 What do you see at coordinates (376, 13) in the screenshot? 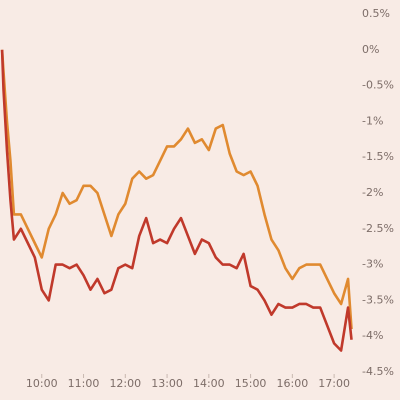
I see `y-tick-label: 0.5%` at bounding box center [376, 13].